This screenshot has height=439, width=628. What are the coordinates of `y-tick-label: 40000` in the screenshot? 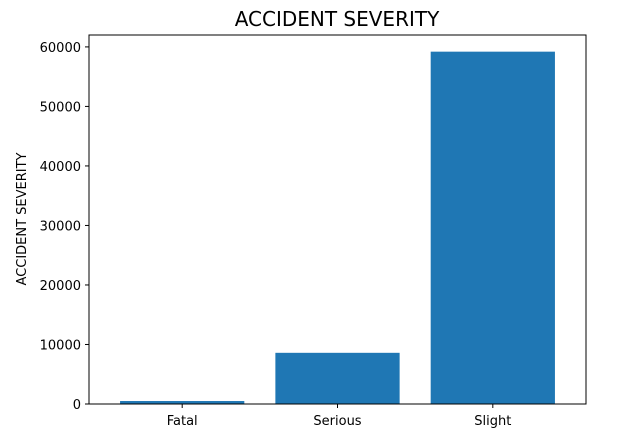 It's located at (60, 167).